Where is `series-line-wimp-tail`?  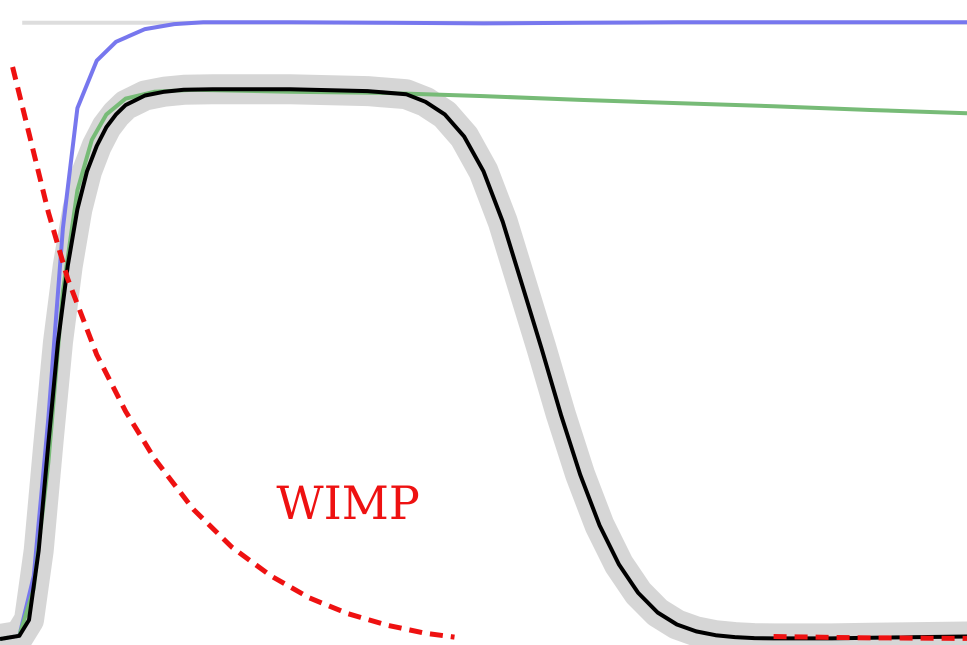 series-line-wimp-tail is located at coordinates (870, 637).